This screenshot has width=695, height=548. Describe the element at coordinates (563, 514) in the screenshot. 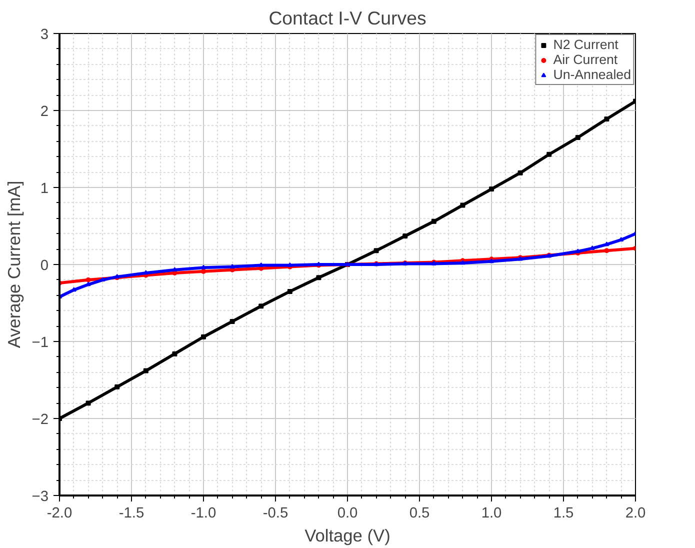

I see `x-tick-label: 1.5` at that location.